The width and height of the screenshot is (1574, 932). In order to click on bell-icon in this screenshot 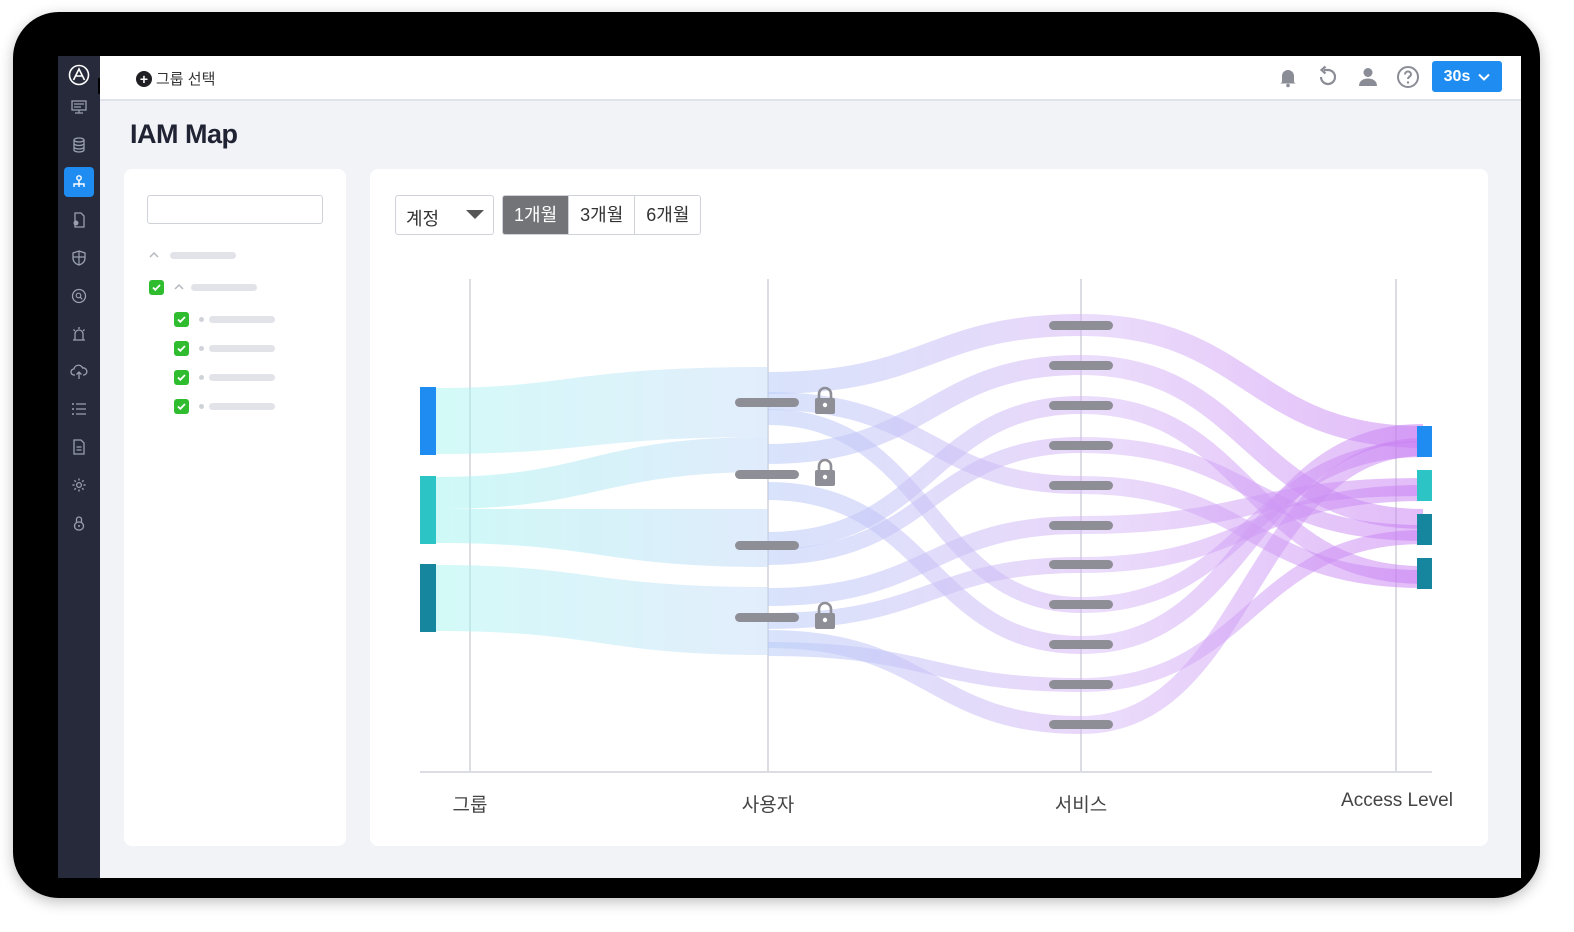, I will do `click(1288, 77)`.